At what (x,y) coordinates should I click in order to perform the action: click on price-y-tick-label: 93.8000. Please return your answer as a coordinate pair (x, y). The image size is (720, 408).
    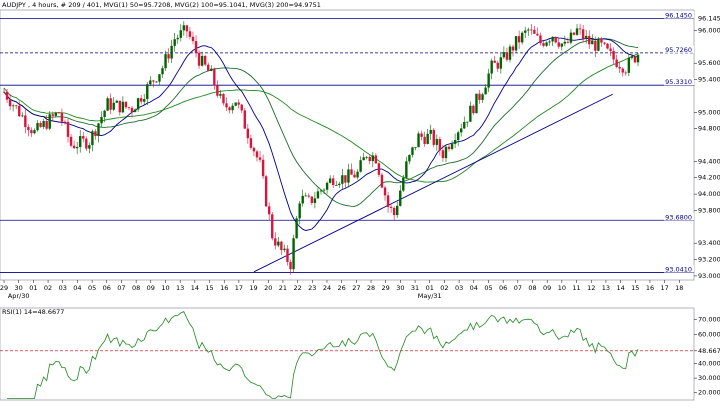
    Looking at the image, I should click on (709, 210).